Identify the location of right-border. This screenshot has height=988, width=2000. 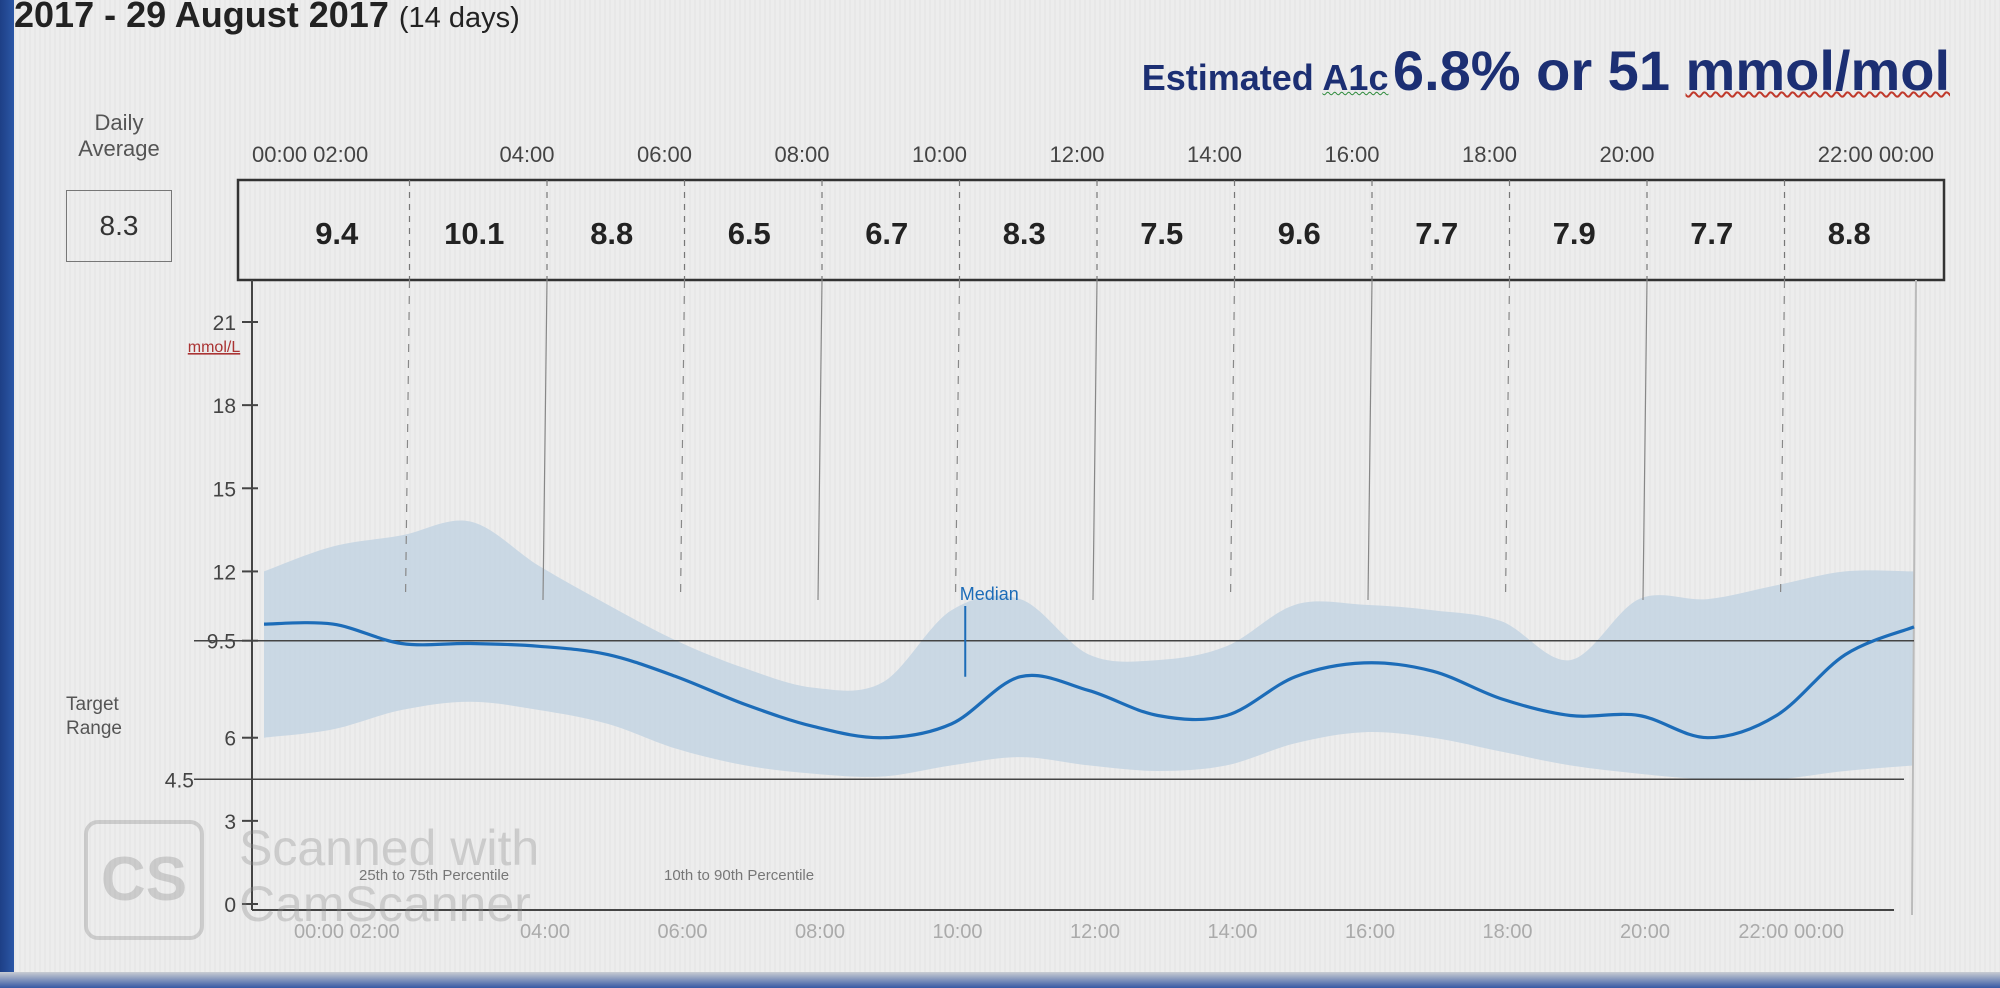
(1914, 597).